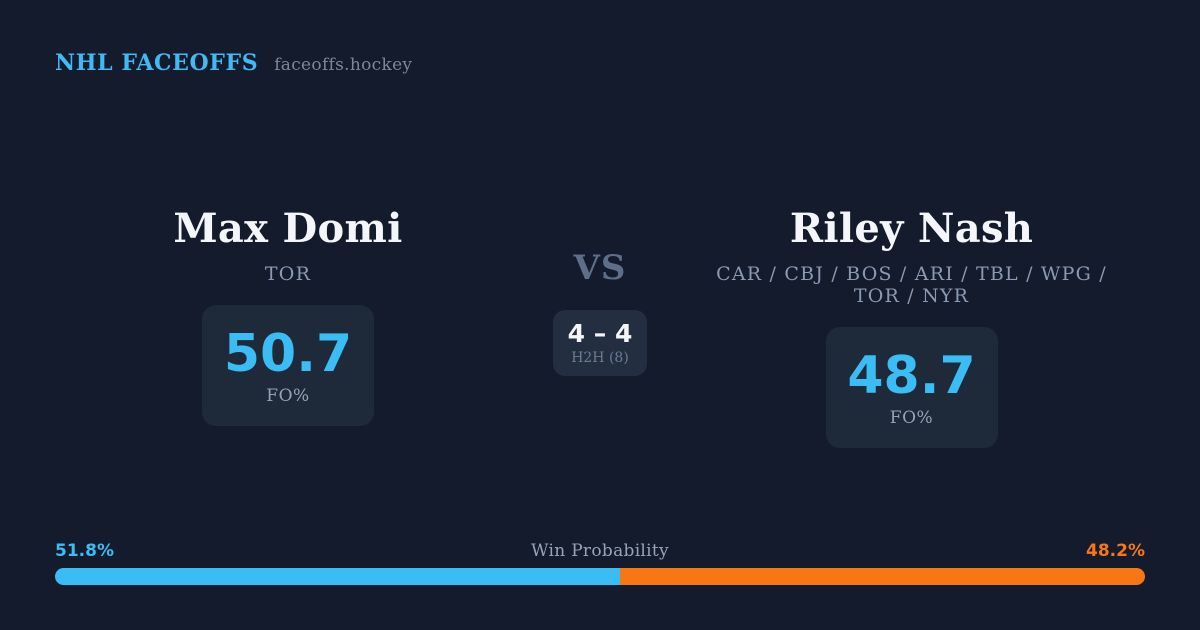 This screenshot has width=1200, height=630. Describe the element at coordinates (157, 63) in the screenshot. I see `brand-logo: NHL FACEOFFS` at that location.